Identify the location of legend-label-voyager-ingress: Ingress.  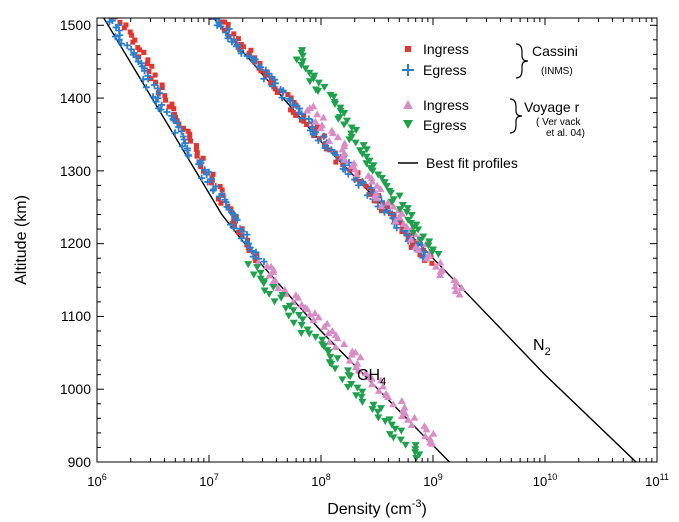
(446, 105).